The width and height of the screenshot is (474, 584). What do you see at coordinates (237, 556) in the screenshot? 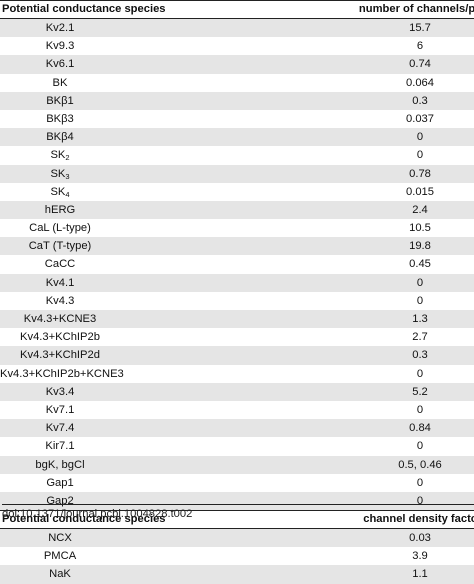
I see `table-row: PMCA 3.9` at bounding box center [237, 556].